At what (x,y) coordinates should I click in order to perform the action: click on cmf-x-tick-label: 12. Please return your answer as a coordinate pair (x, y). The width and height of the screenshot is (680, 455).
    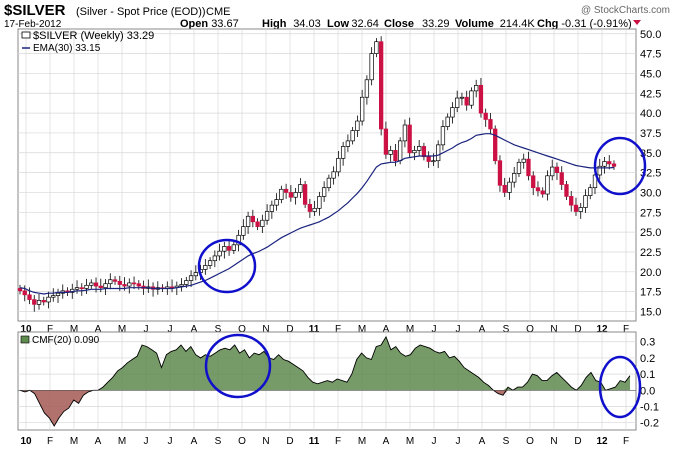
    Looking at the image, I should click on (602, 441).